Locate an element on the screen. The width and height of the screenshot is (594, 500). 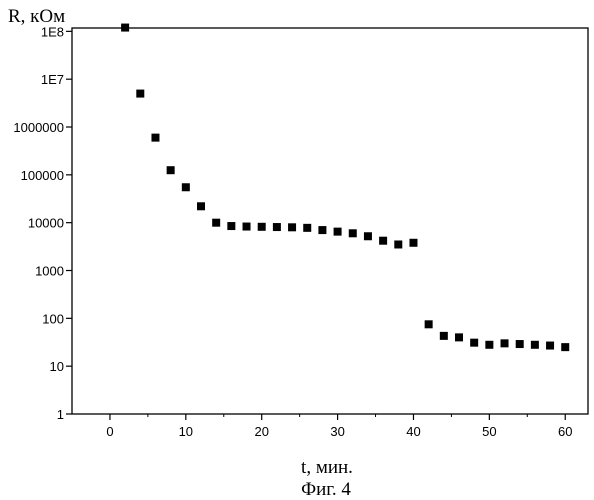
x-tick-label: 50 is located at coordinates (489, 431).